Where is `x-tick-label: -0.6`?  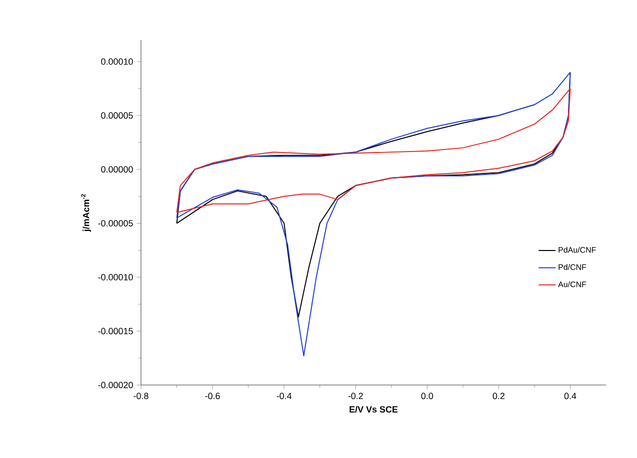 x-tick-label: -0.6 is located at coordinates (212, 396).